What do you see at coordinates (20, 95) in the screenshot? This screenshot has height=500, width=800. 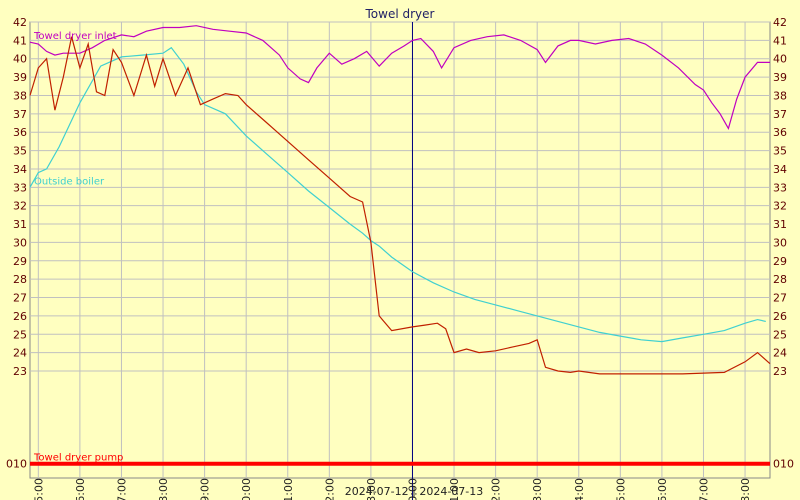 I see `y-tick-label-left: 38` at bounding box center [20, 95].